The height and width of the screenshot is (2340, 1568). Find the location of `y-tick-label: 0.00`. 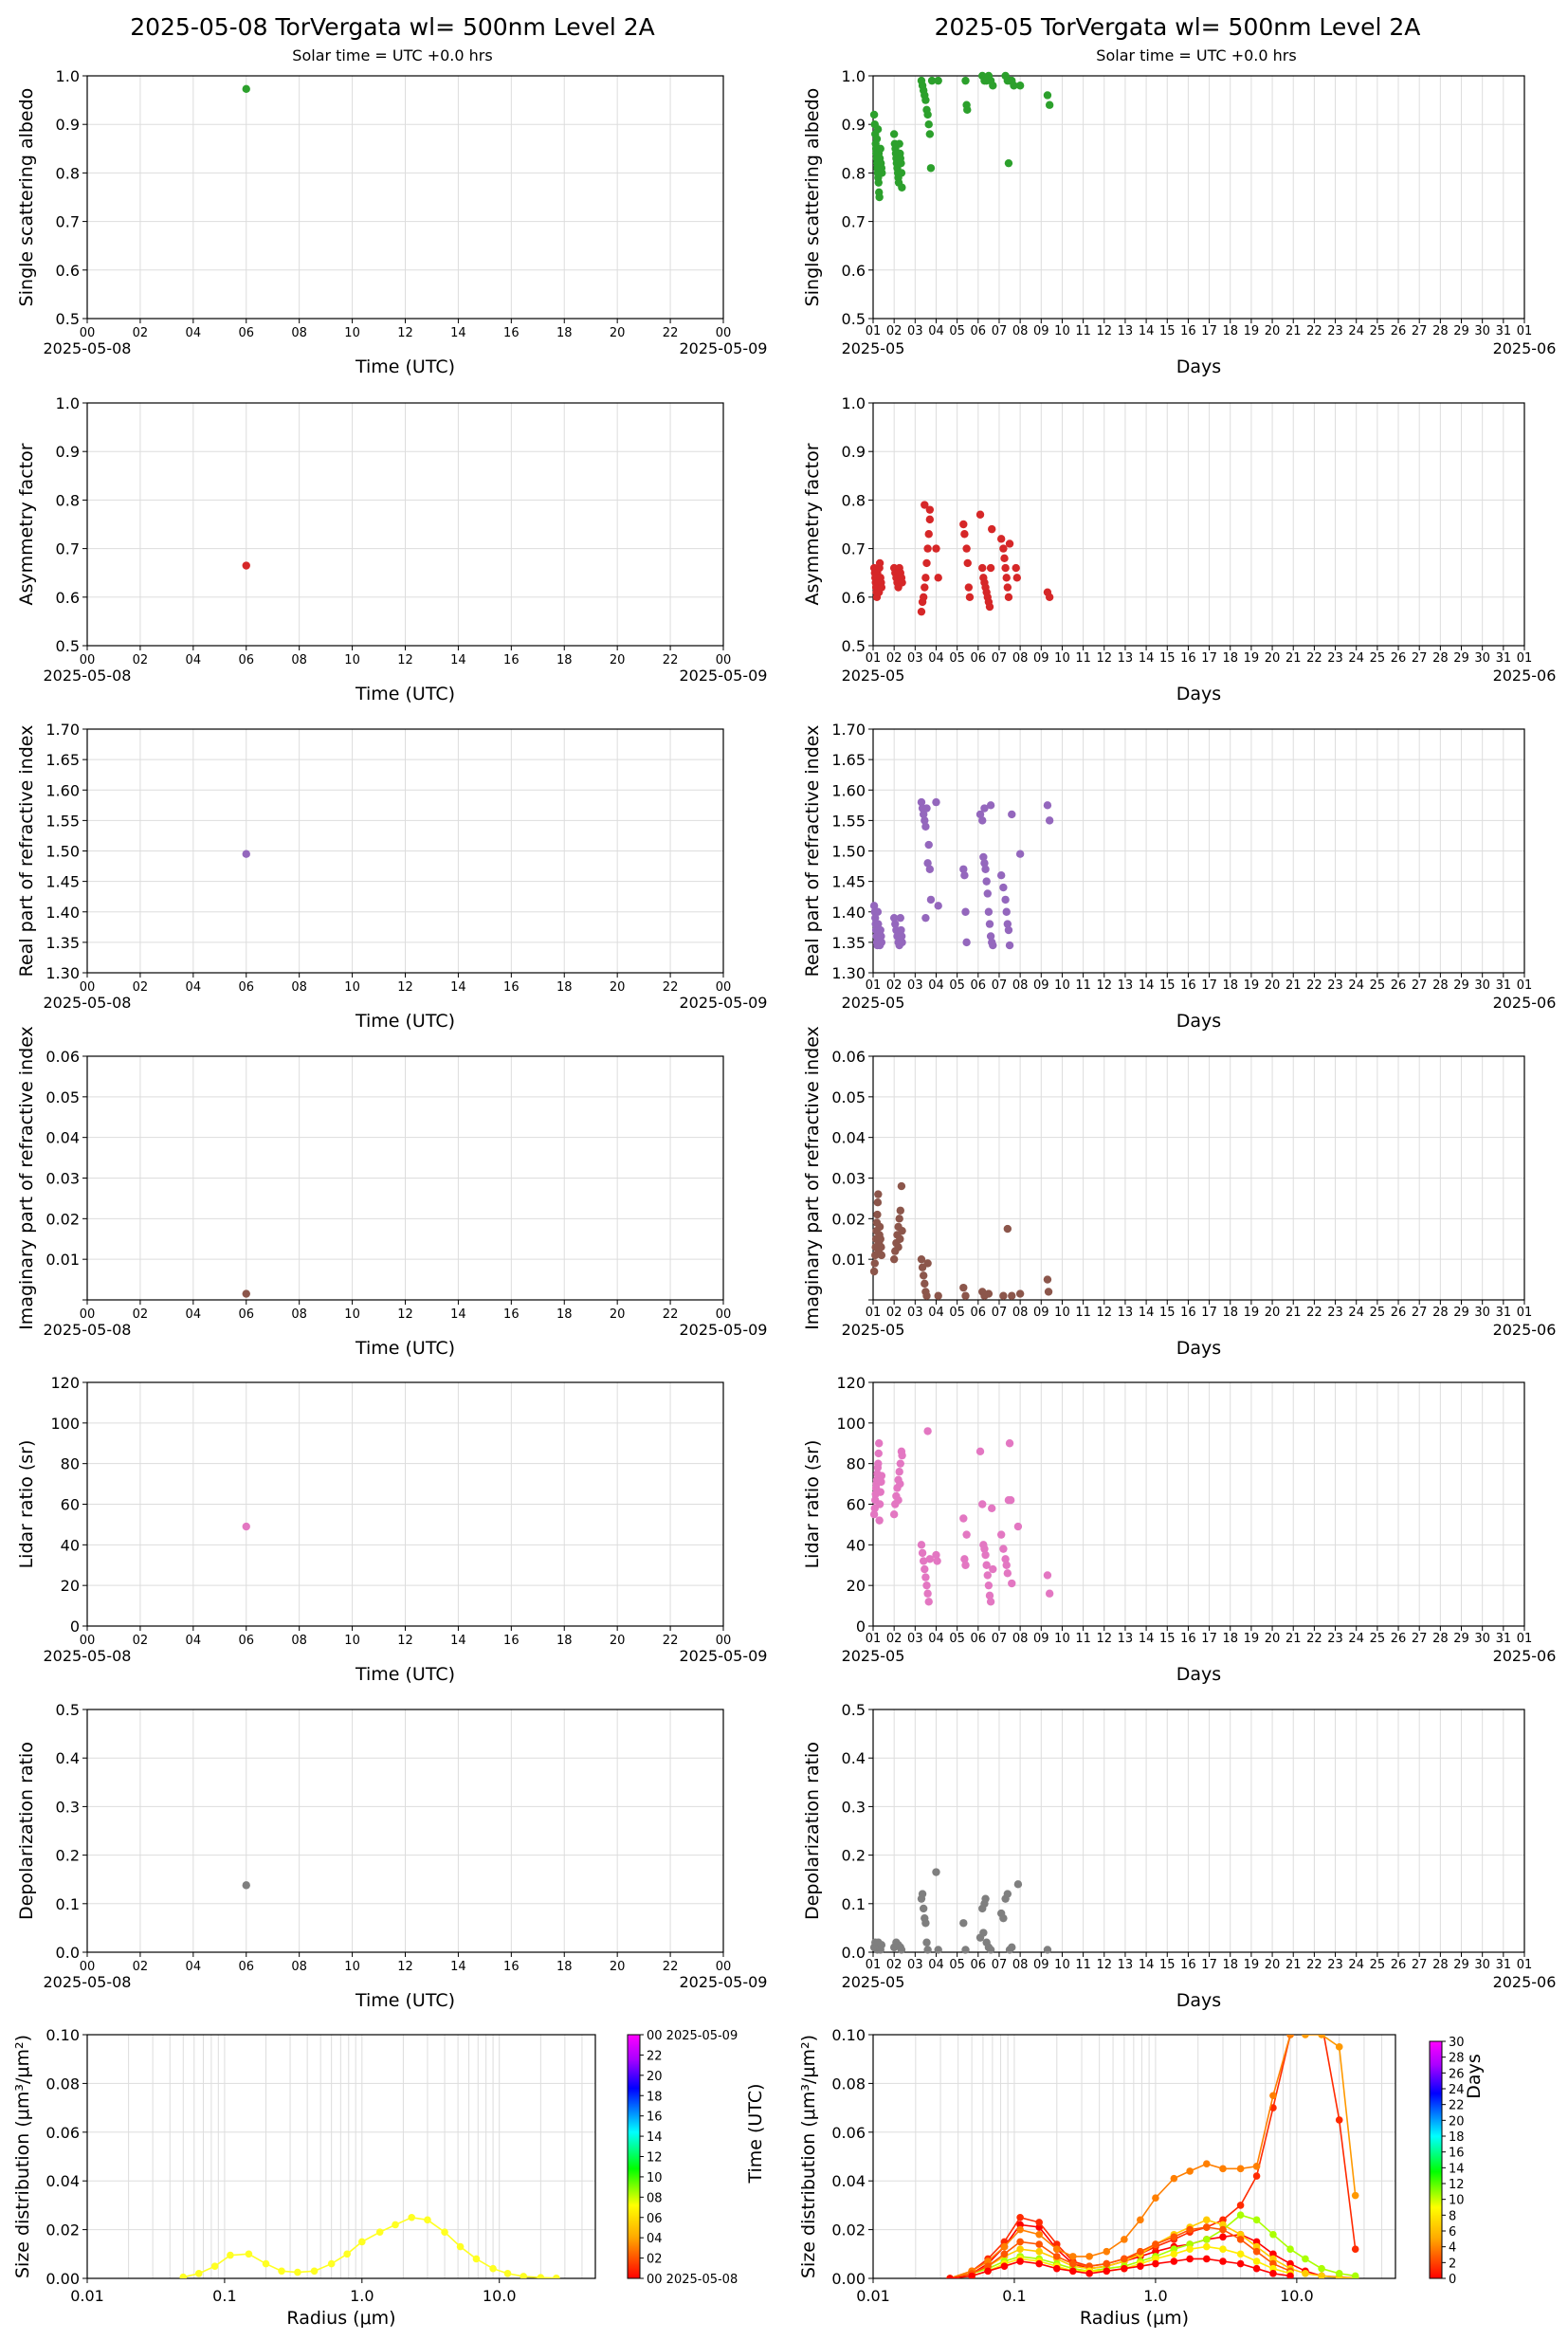

y-tick-label: 0.00 is located at coordinates (848, 2279).